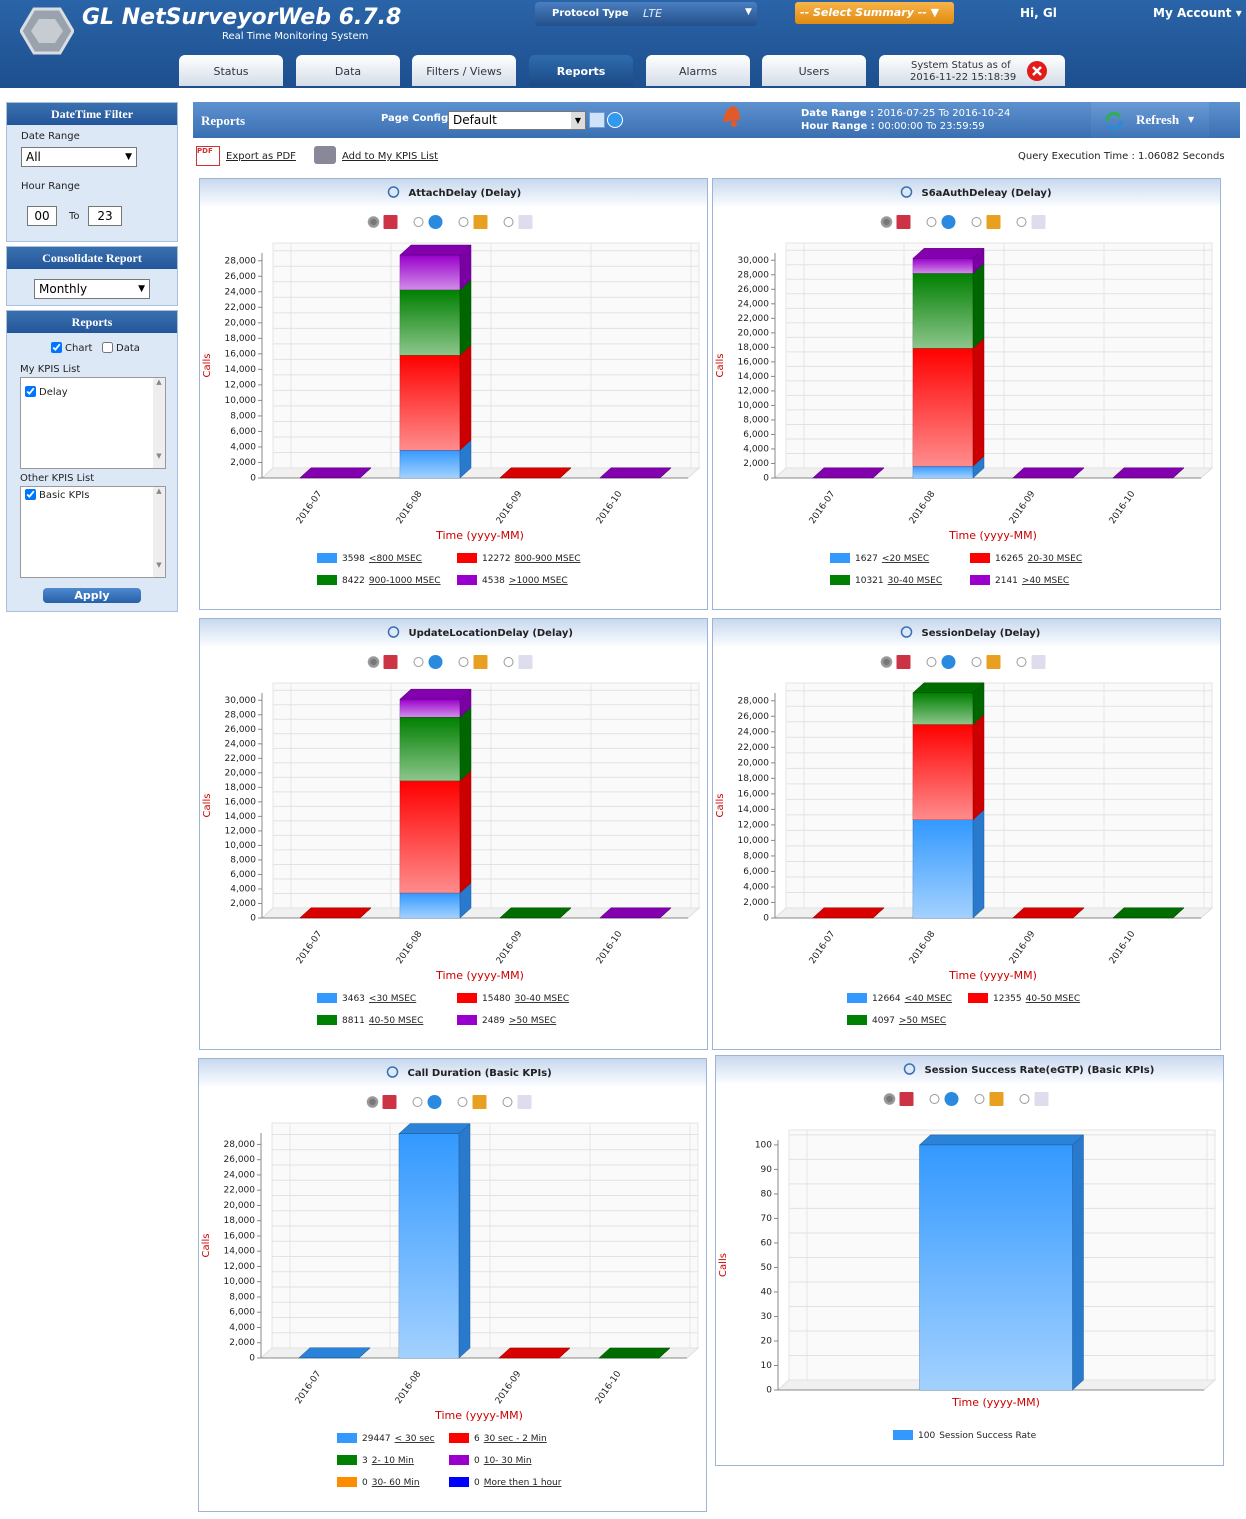  What do you see at coordinates (79, 157) in the screenshot?
I see `date-range-select: All ▼` at bounding box center [79, 157].